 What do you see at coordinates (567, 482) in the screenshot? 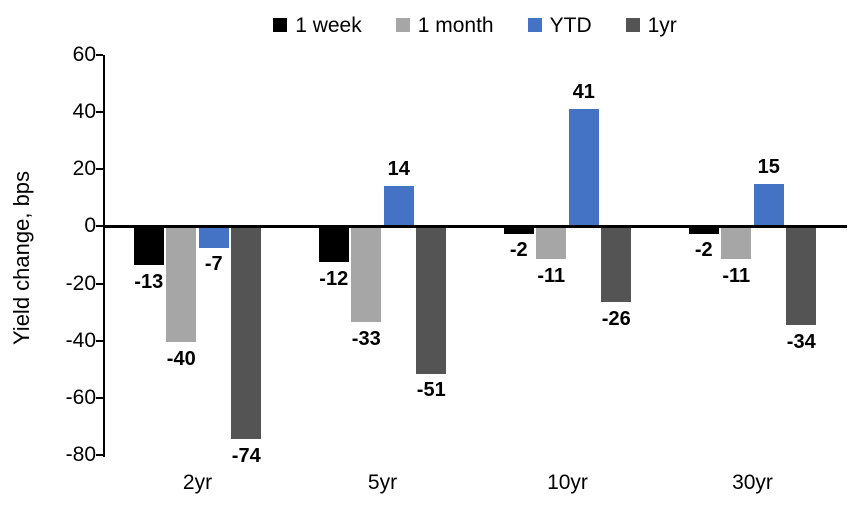
I see `x-axis-label: 10yr` at bounding box center [567, 482].